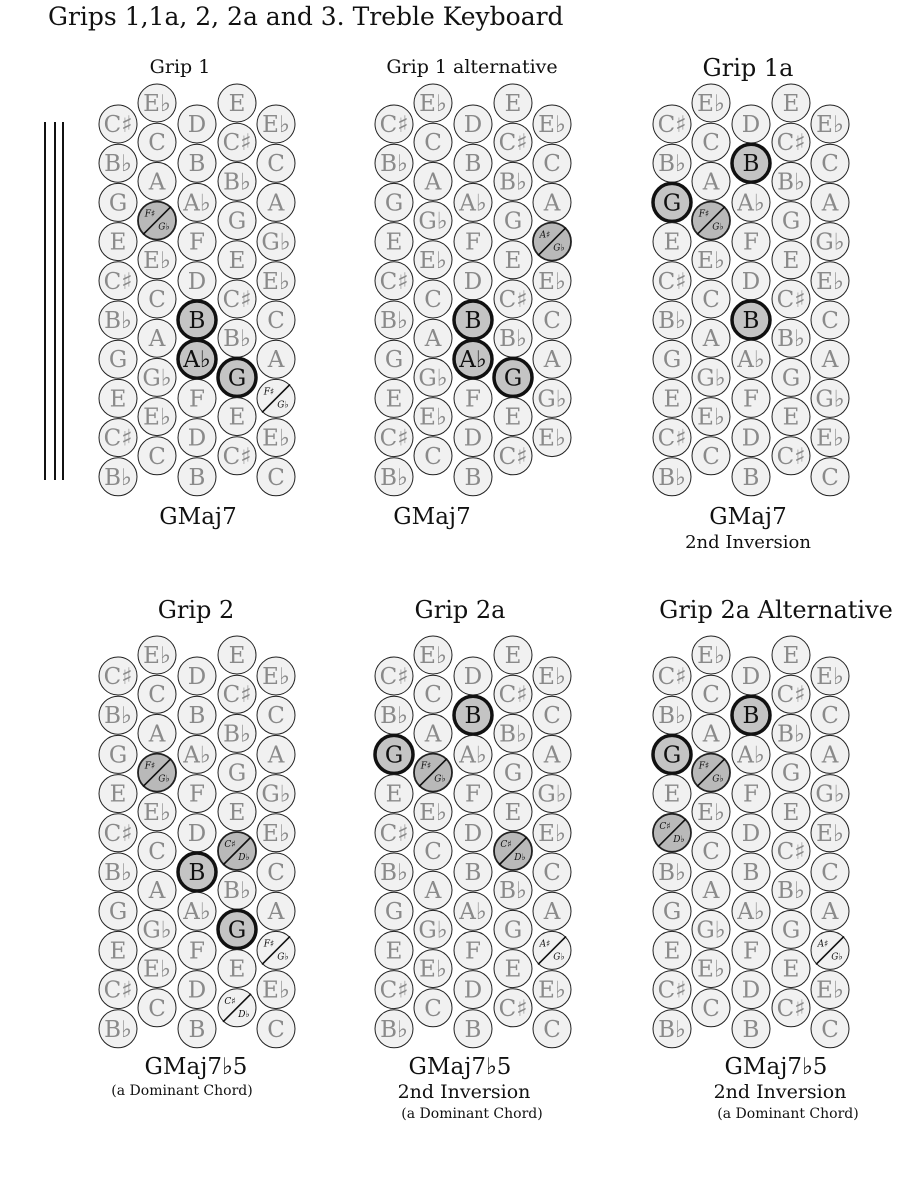 The width and height of the screenshot is (919, 1193). What do you see at coordinates (751, 990) in the screenshot?
I see `note-button: D` at bounding box center [751, 990].